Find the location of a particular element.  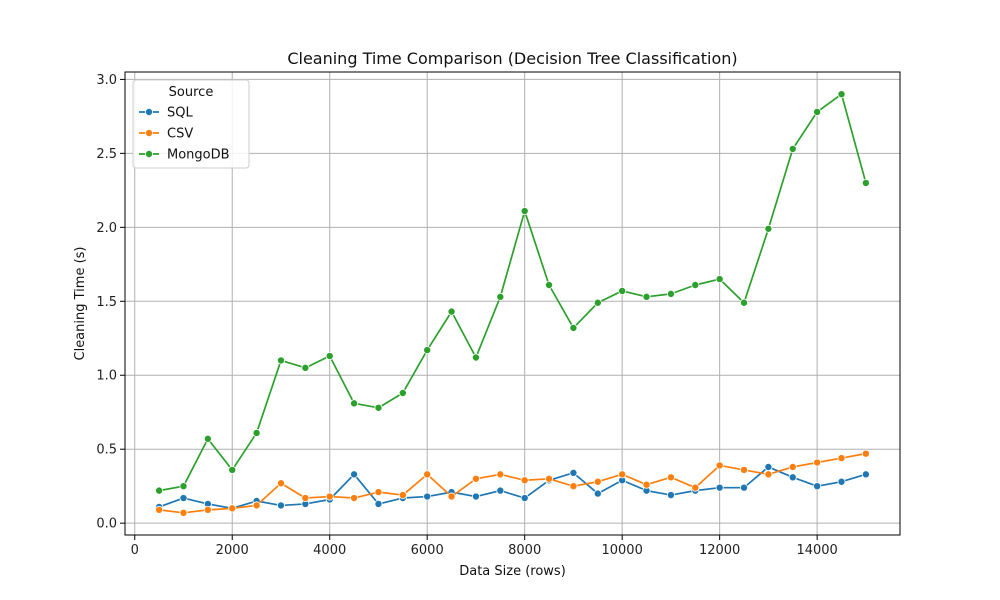

x-tick-label: 6000 is located at coordinates (427, 550).